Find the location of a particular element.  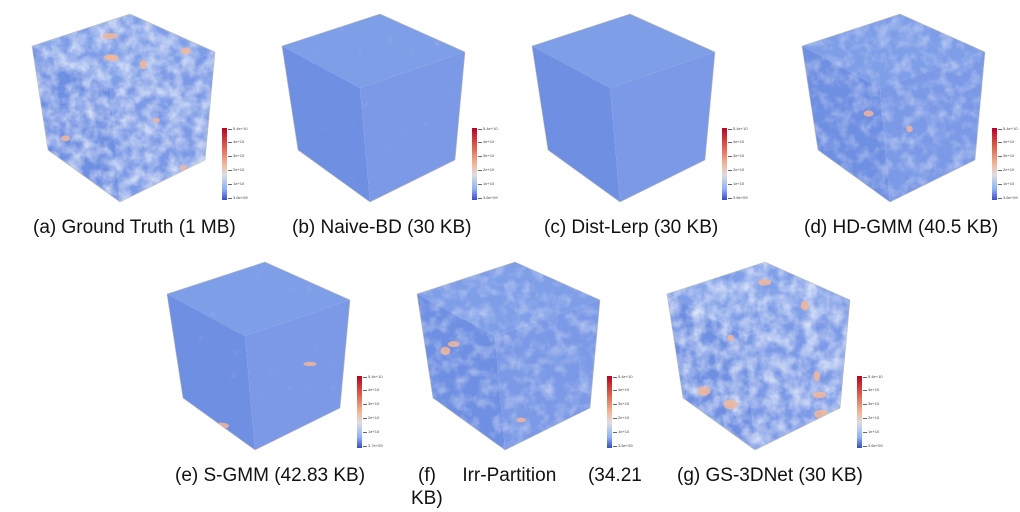

volume-texture is located at coordinates (893, 108).